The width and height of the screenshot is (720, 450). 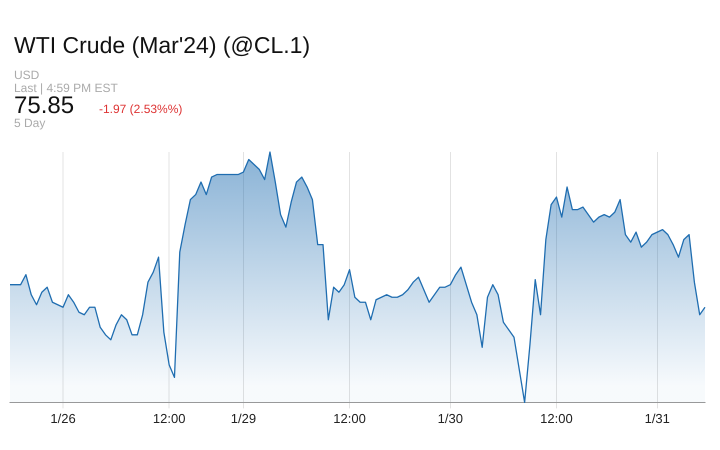 I want to click on x-tick-label: 1/29, so click(x=243, y=418).